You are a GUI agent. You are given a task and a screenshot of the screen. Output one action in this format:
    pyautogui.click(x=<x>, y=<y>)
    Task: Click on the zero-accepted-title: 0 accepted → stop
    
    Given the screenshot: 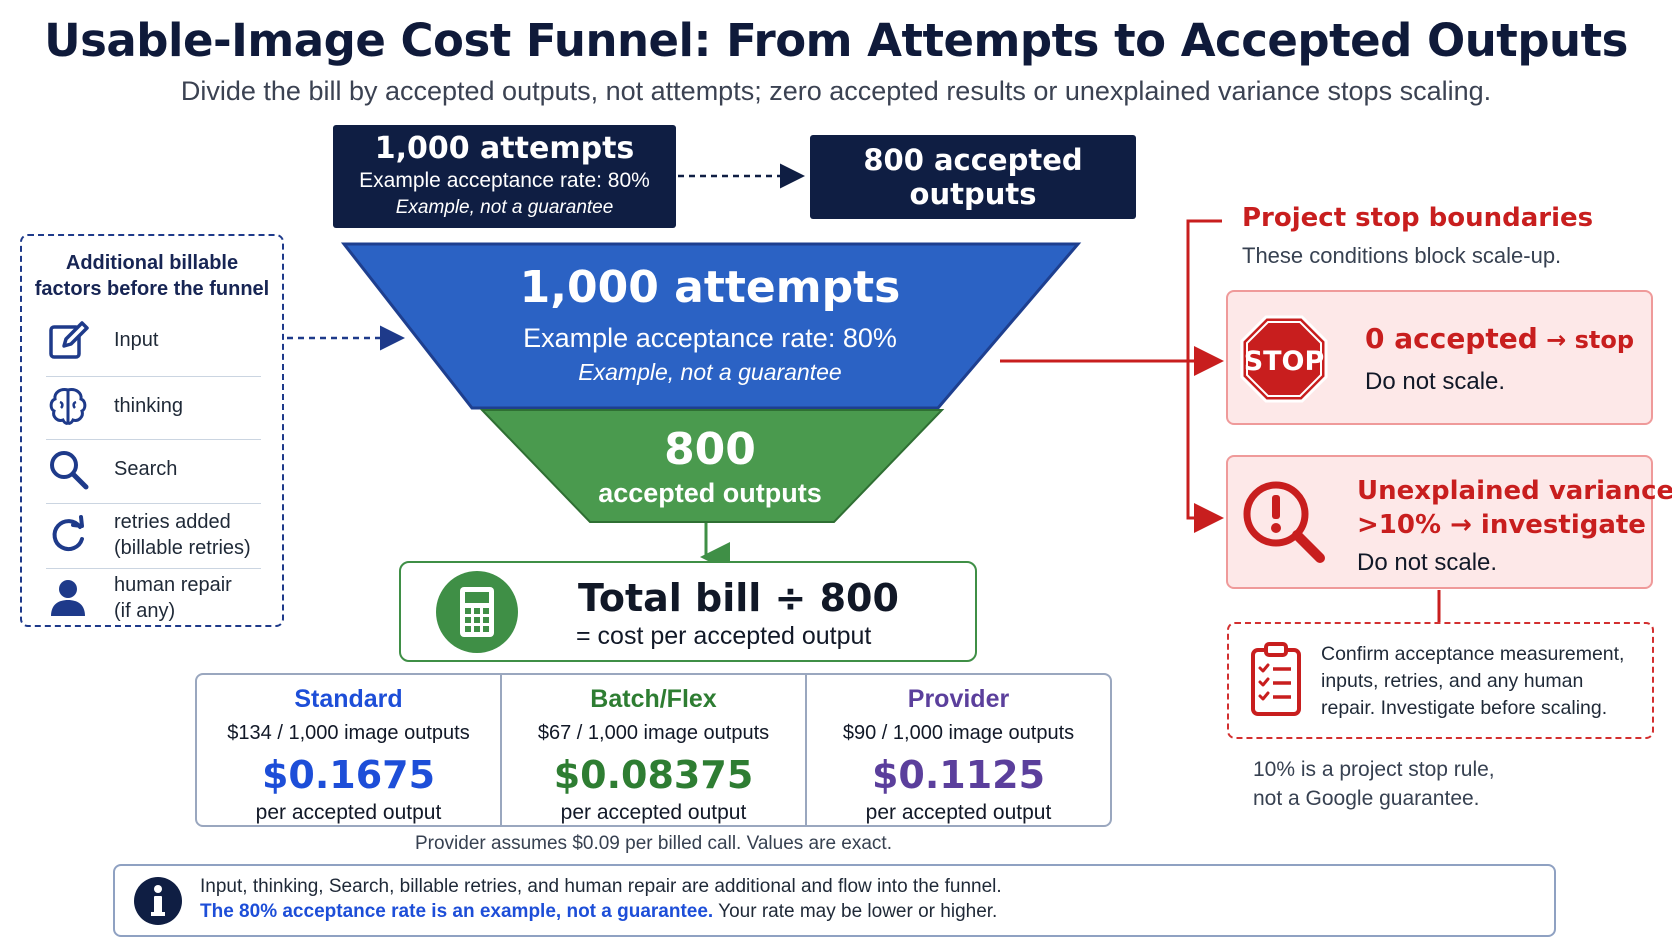 What is the action you would take?
    pyautogui.click(x=1499, y=338)
    